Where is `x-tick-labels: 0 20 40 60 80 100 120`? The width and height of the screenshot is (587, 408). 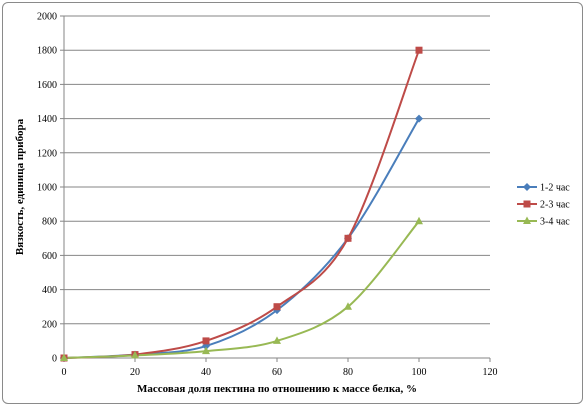 x-tick-labels: 0 20 40 60 80 100 120 is located at coordinates (280, 372).